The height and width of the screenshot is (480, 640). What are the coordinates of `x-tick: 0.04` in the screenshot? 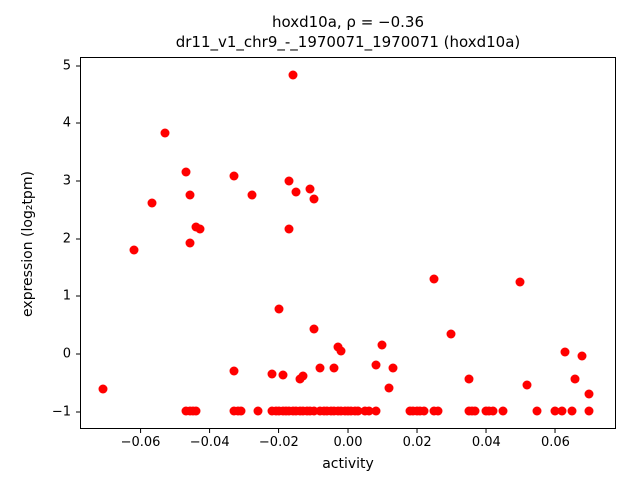 It's located at (486, 439).